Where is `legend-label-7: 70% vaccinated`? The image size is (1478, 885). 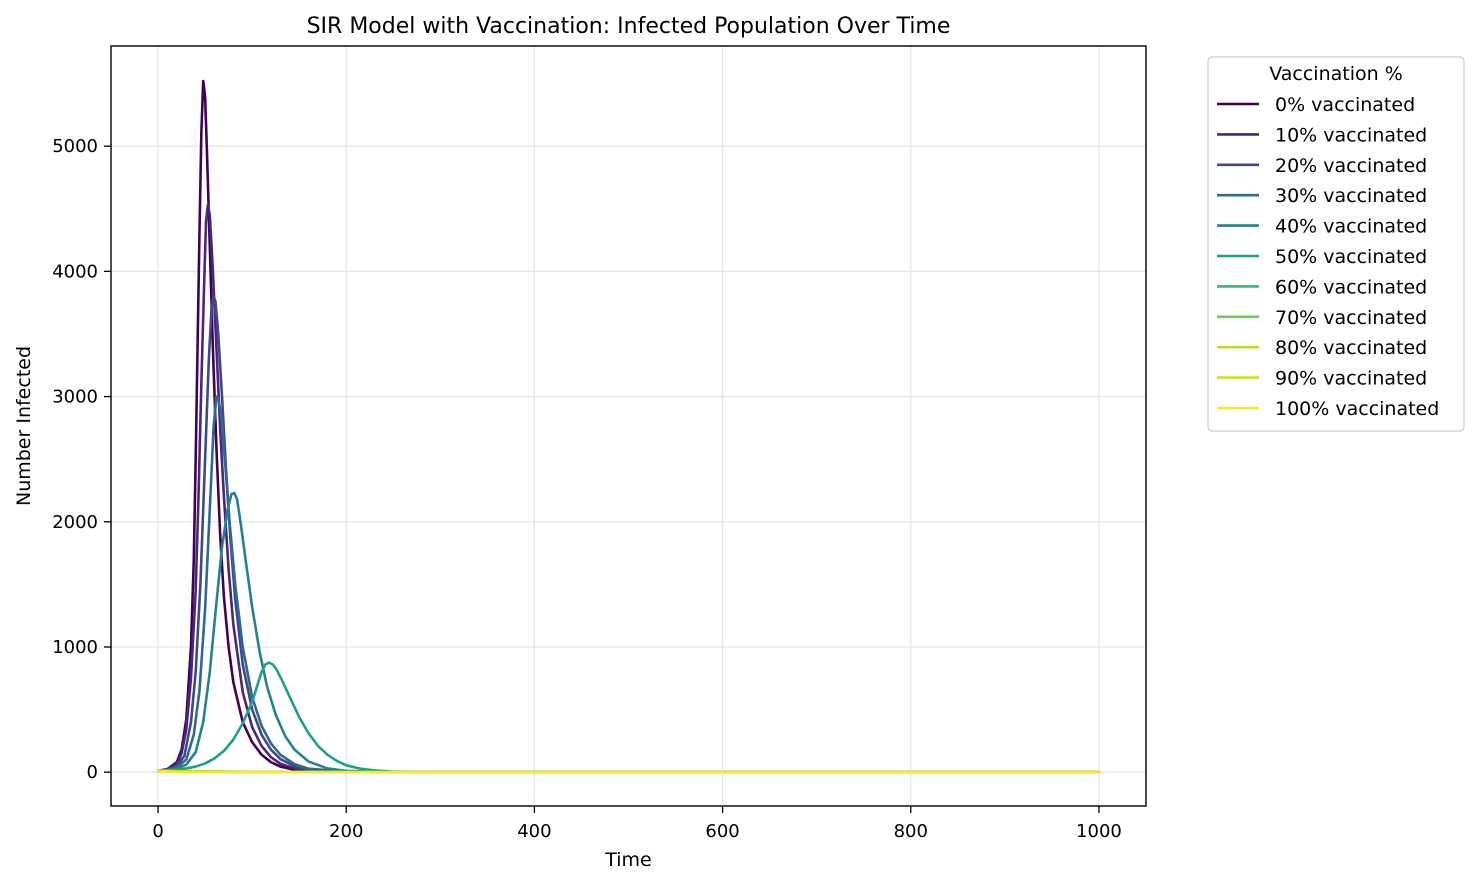 legend-label-7: 70% vaccinated is located at coordinates (1351, 318).